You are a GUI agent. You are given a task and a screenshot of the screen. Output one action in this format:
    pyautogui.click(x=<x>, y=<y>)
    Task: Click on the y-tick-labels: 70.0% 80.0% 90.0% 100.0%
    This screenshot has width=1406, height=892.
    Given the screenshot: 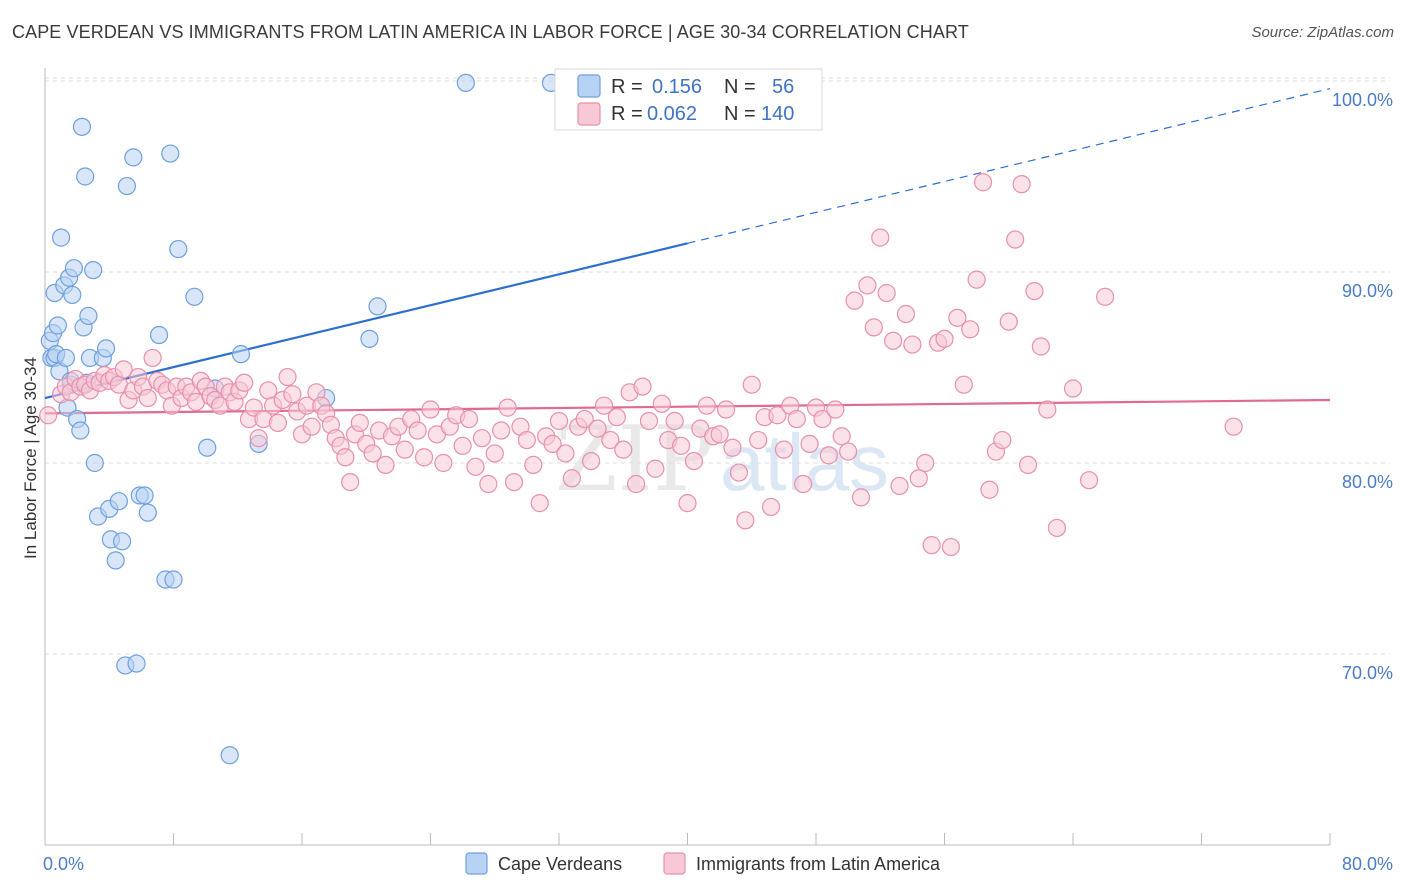 What is the action you would take?
    pyautogui.click(x=1362, y=386)
    